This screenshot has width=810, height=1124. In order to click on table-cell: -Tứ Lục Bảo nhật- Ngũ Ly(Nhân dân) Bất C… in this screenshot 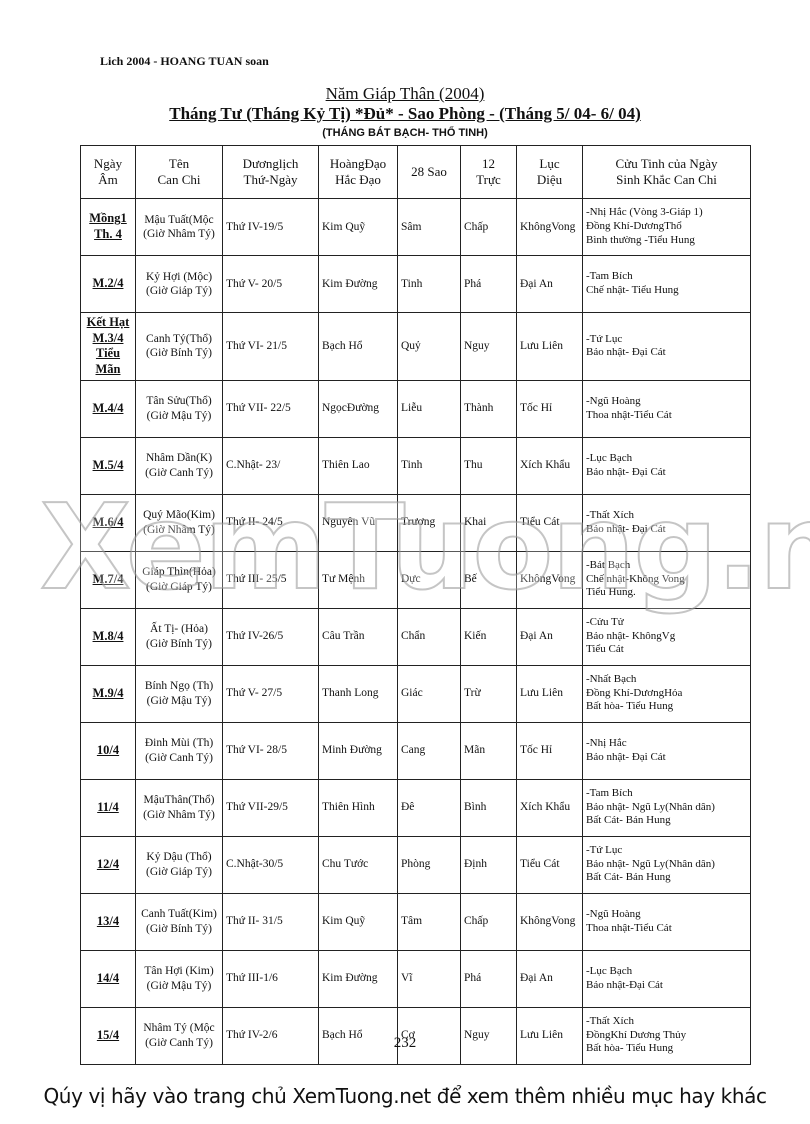, I will do `click(666, 864)`.